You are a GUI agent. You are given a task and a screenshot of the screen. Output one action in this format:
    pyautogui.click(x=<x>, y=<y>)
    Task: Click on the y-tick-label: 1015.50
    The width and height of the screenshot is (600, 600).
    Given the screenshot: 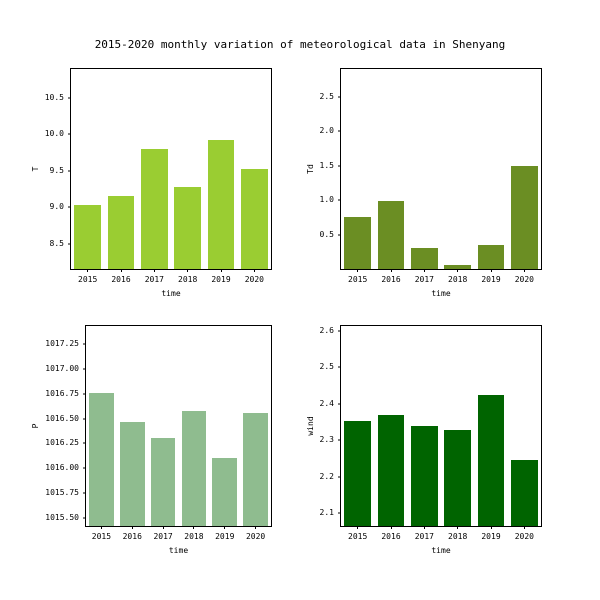 What is the action you would take?
    pyautogui.click(x=62, y=518)
    